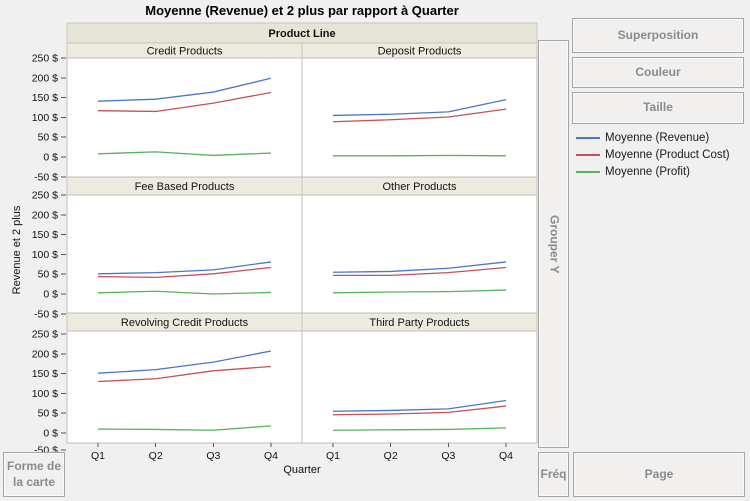 The image size is (750, 501). What do you see at coordinates (17, 249) in the screenshot?
I see `y-axis-title: Revenue et 2 plus` at bounding box center [17, 249].